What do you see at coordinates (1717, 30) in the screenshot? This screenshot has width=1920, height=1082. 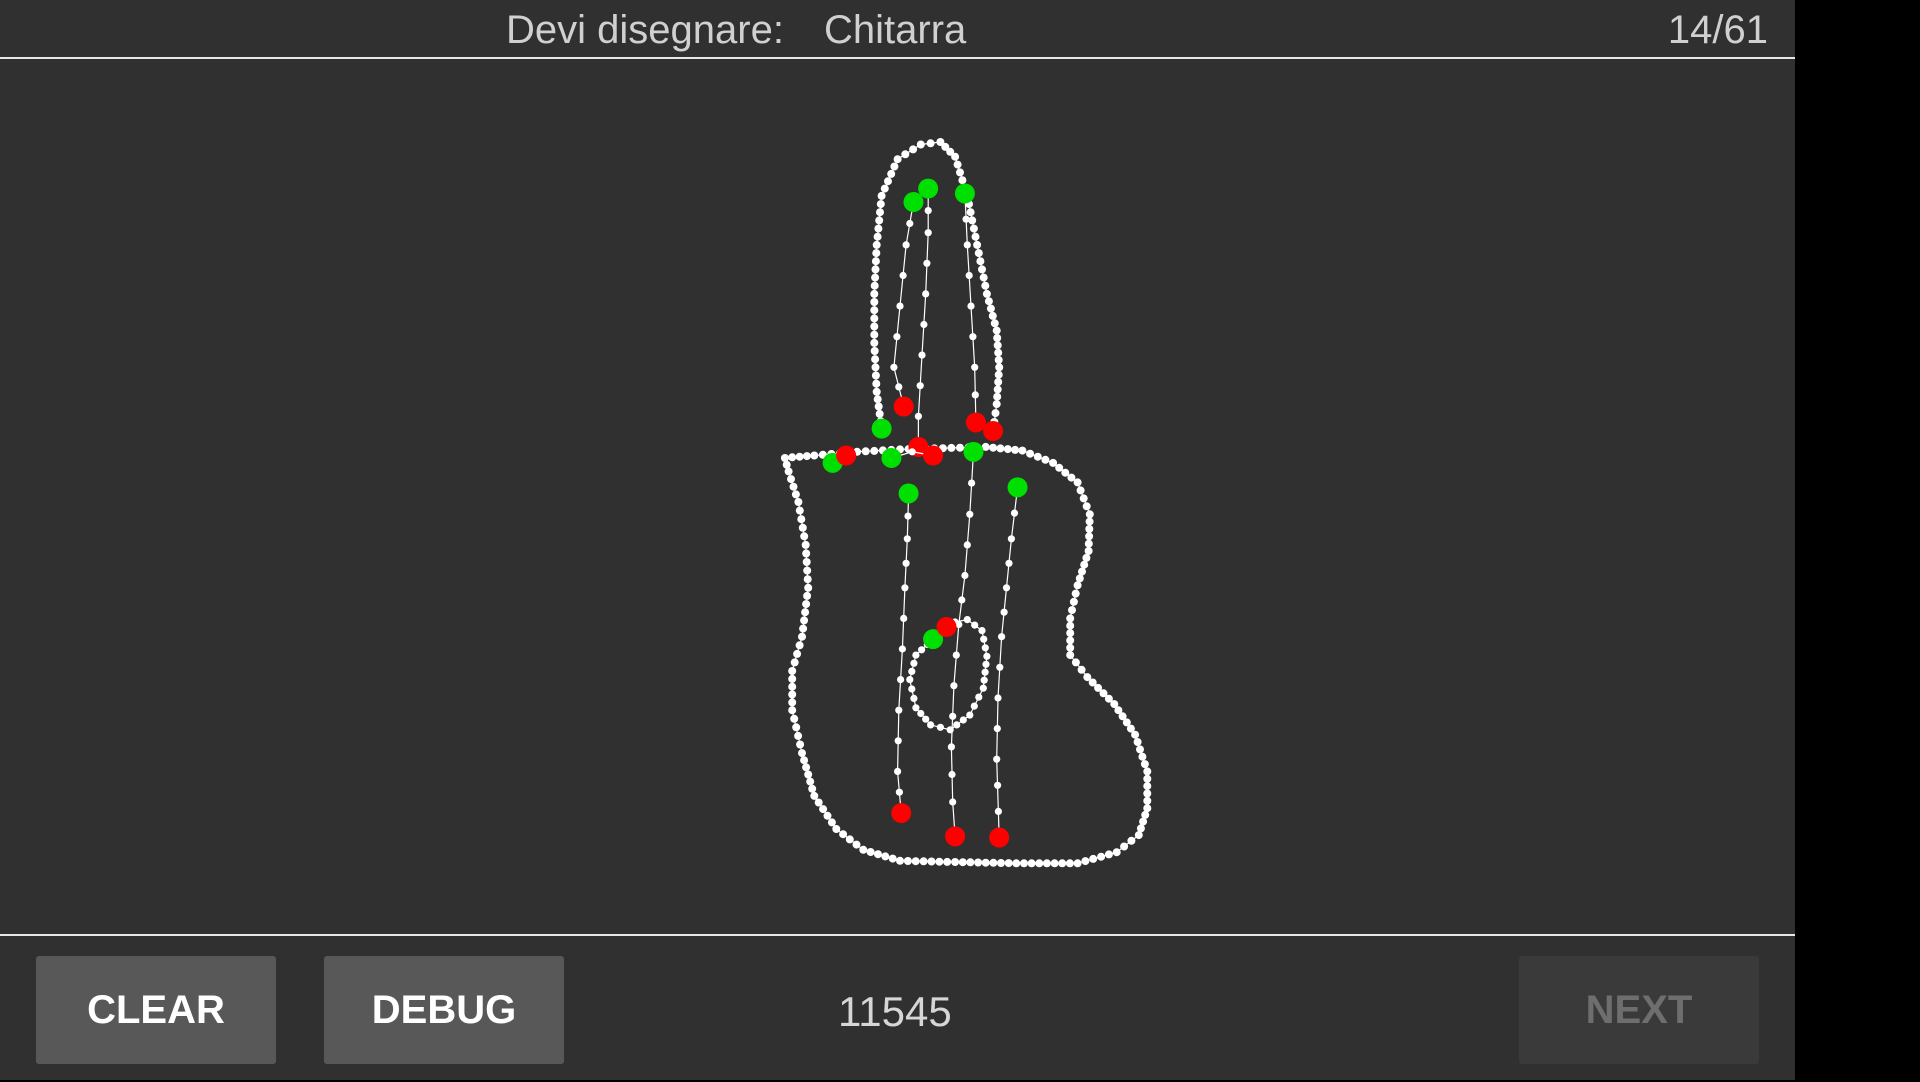 I see `progress-counter: 14/61` at bounding box center [1717, 30].